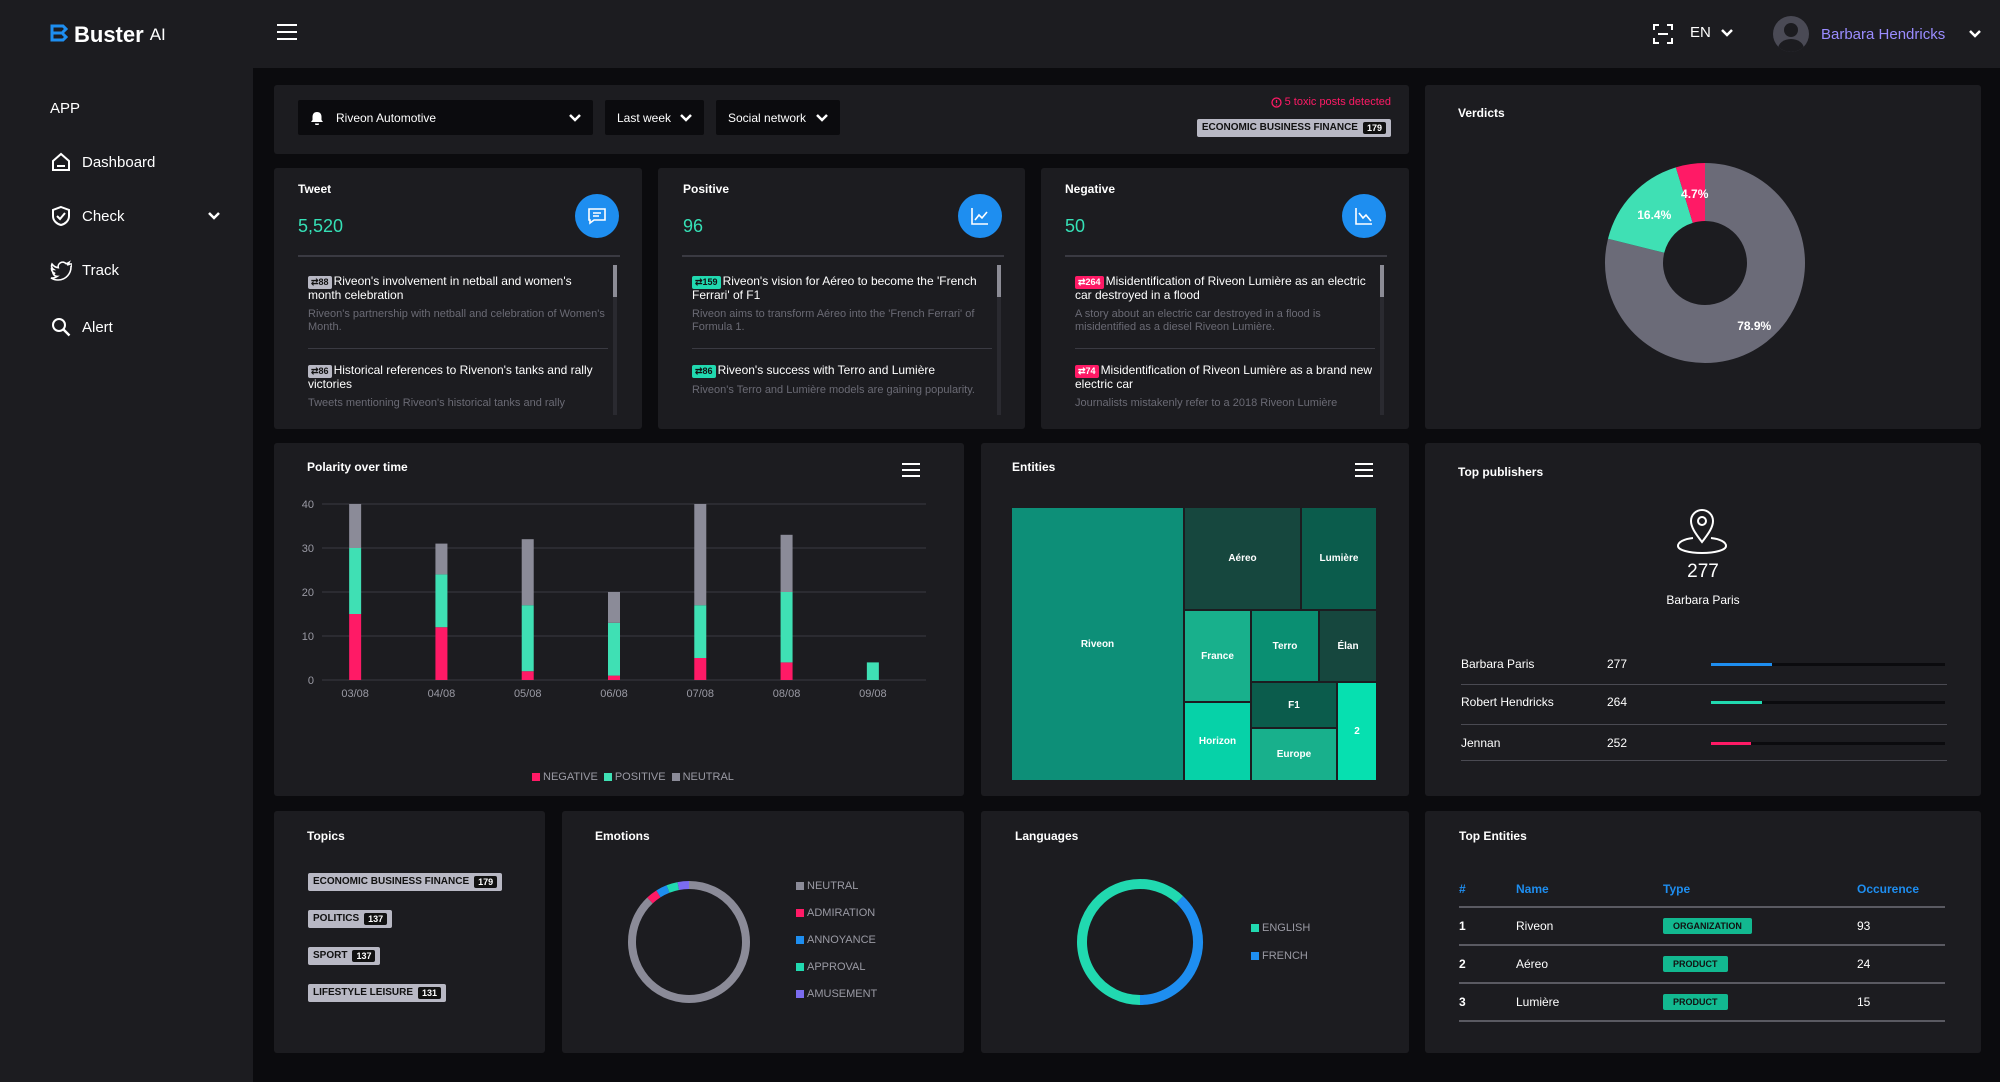  Describe the element at coordinates (1217, 656) in the screenshot. I see `treemap-cell-france: France` at that location.